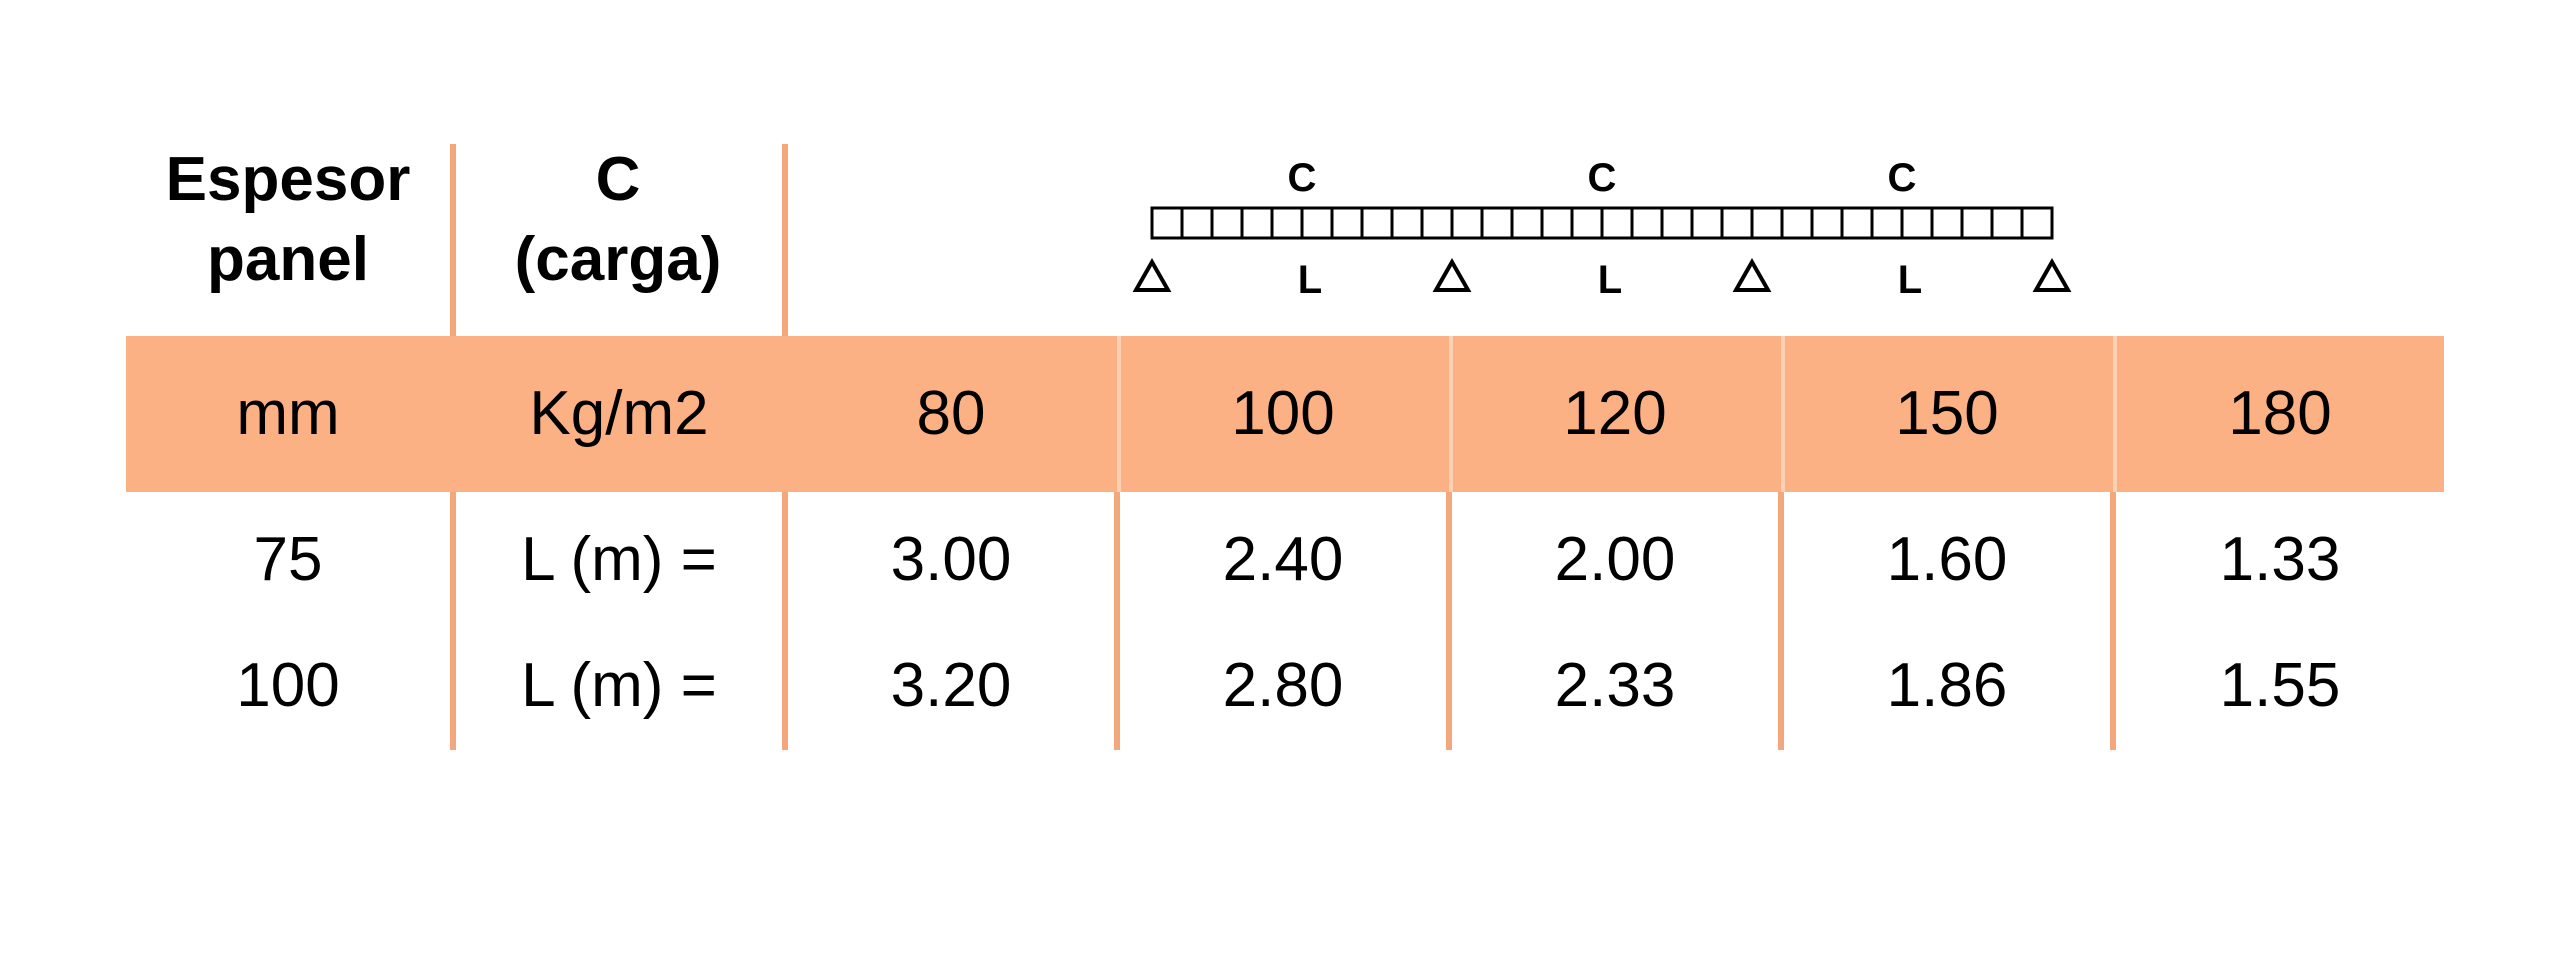  I want to click on row-75-thickness: 75, so click(288, 559).